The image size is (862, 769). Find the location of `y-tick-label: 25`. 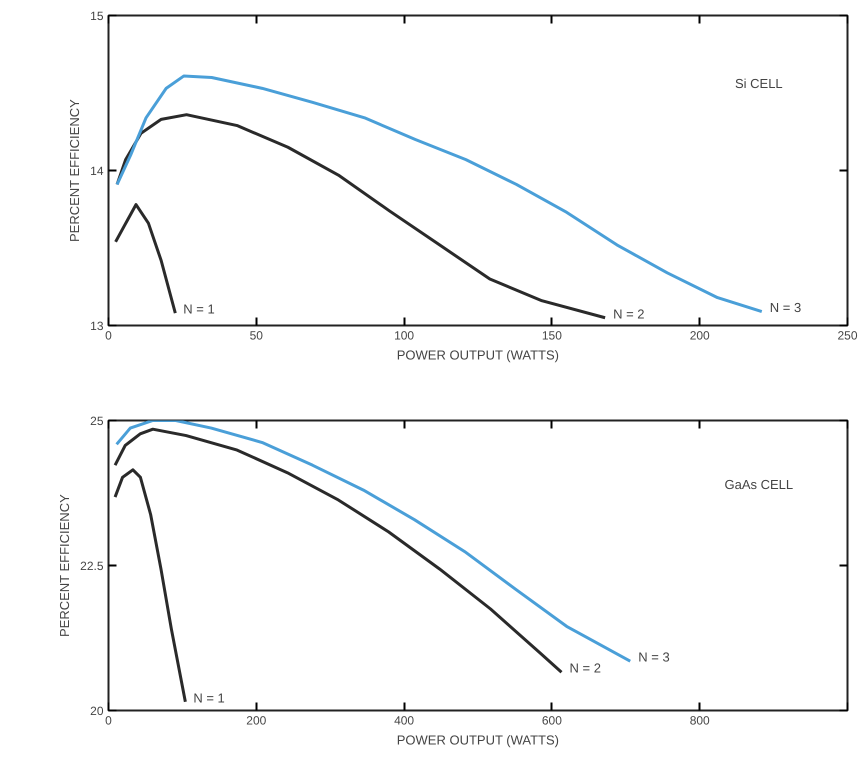

y-tick-label: 25 is located at coordinates (97, 421).